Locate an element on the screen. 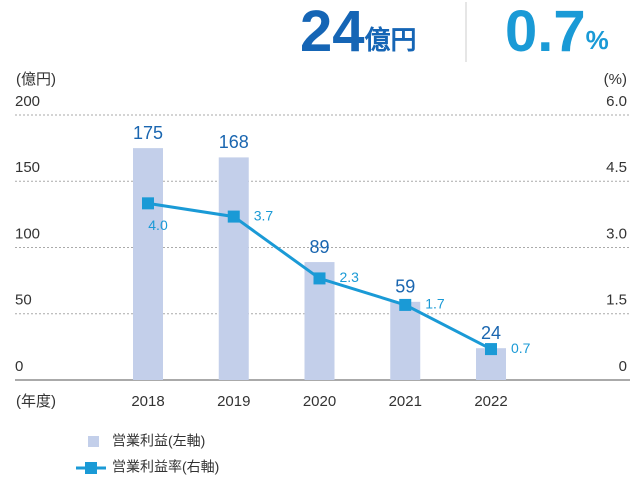  bar-label: 24 is located at coordinates (491, 333).